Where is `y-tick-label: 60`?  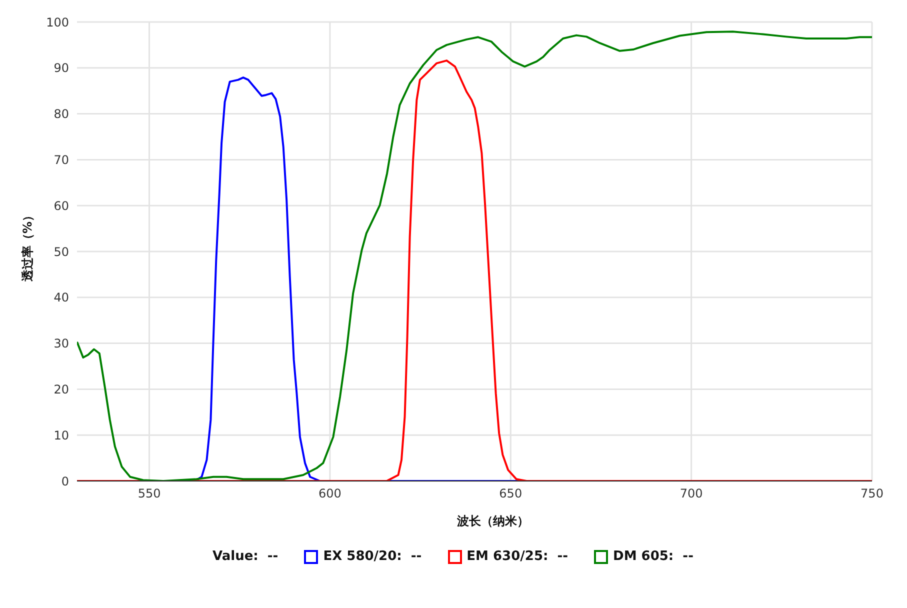
y-tick-label: 60 is located at coordinates (61, 205).